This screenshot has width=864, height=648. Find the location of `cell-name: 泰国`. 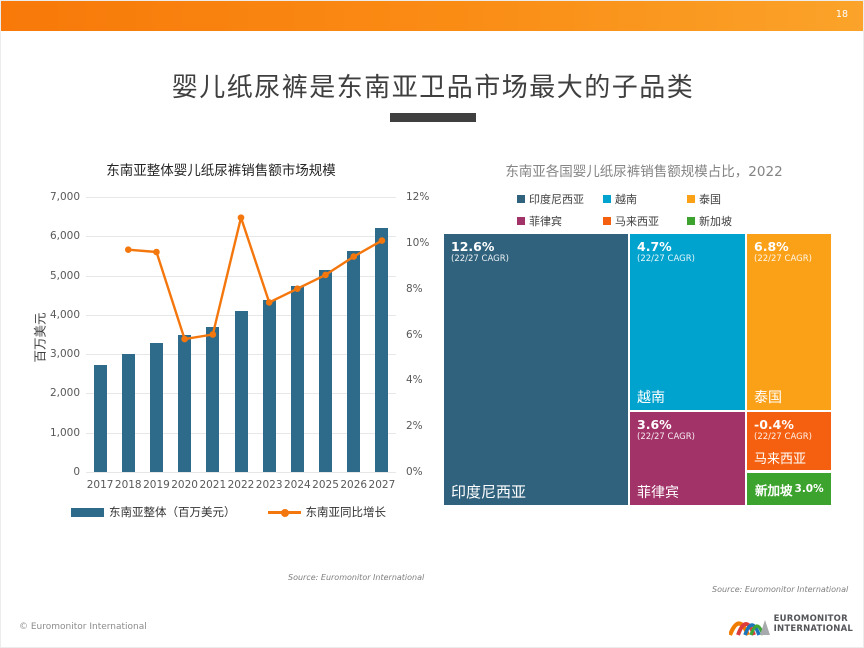

cell-name: 泰国 is located at coordinates (768, 398).